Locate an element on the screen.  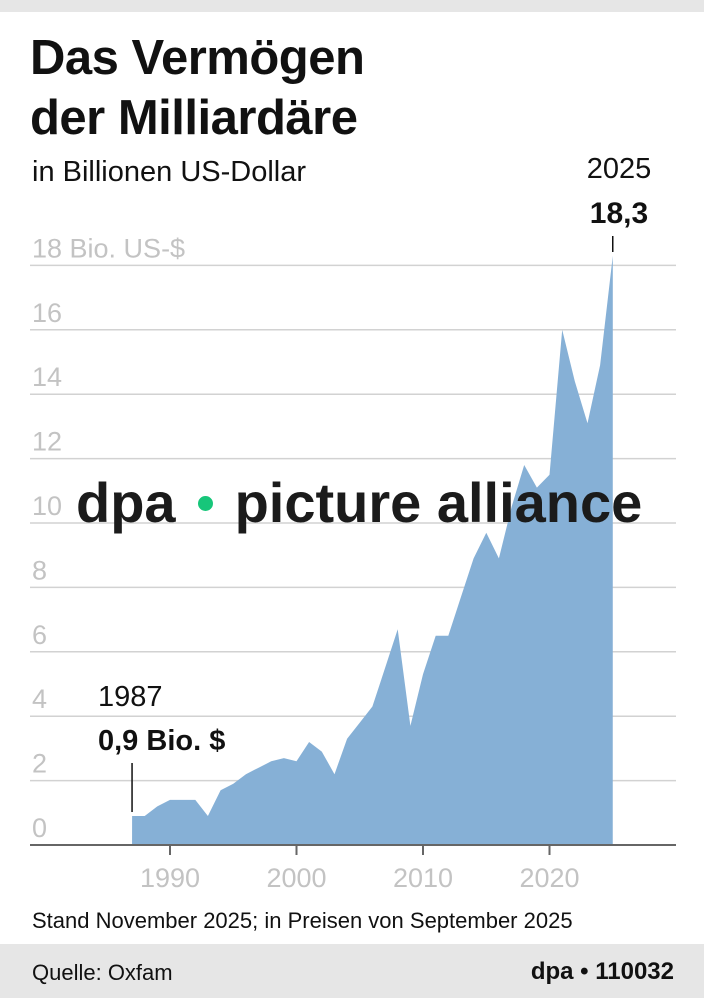
x-tick-label-2010: 2010 is located at coordinates (423, 878).